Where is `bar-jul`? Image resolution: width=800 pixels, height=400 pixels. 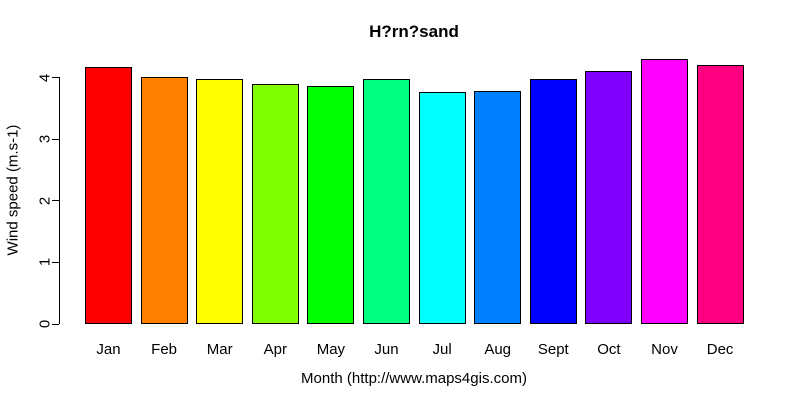 bar-jul is located at coordinates (442, 207).